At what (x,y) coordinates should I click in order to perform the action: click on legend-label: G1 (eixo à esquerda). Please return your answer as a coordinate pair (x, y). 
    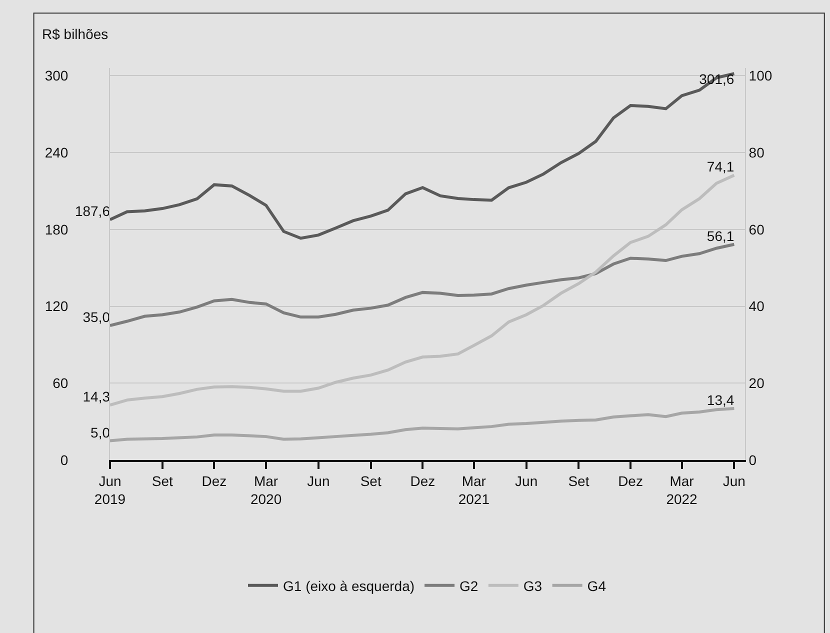
    Looking at the image, I should click on (349, 586).